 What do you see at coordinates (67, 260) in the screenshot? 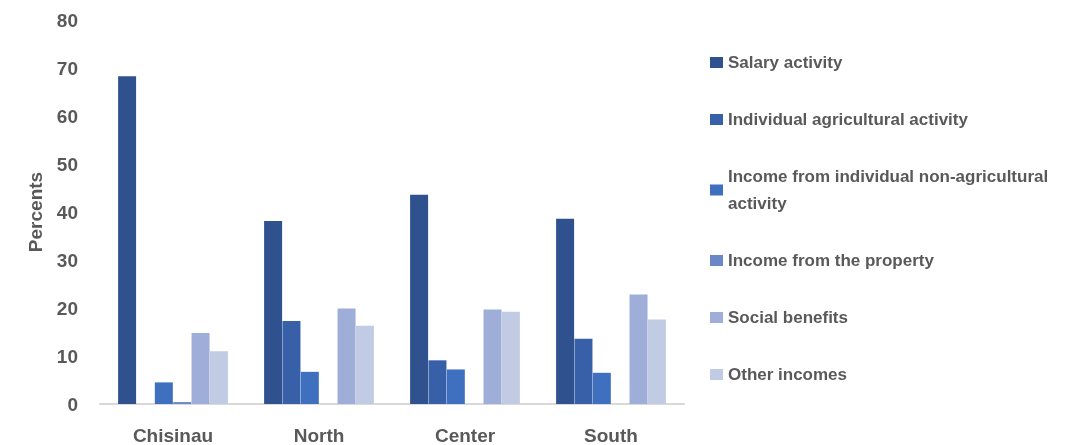
I see `y-tick-label: 30` at bounding box center [67, 260].